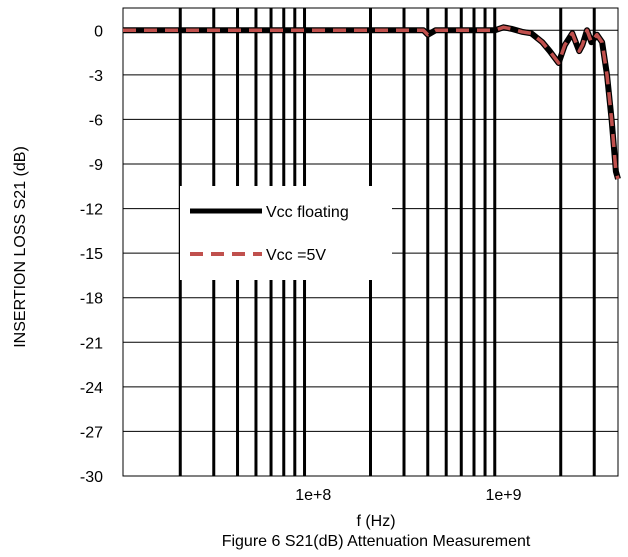  Describe the element at coordinates (408, 495) in the screenshot. I see `x-tick-labels: 1e+8 1e+9` at that location.